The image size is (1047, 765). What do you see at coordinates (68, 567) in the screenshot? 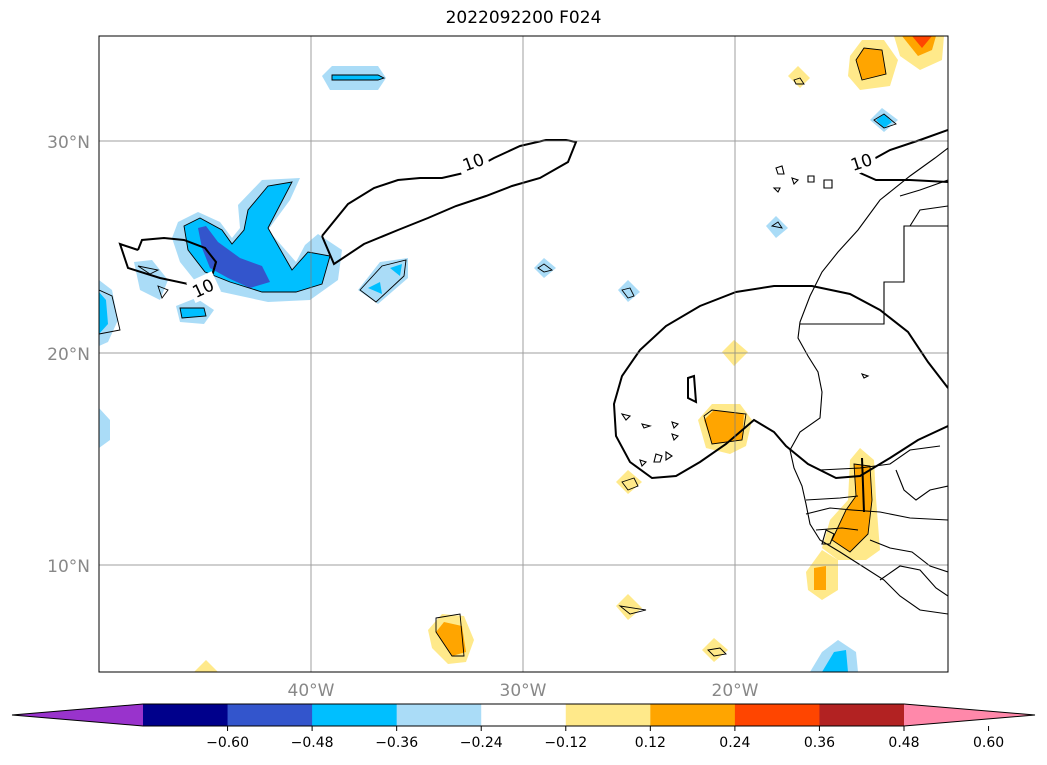
I see `lat-label-10n: 10°N` at bounding box center [68, 567].